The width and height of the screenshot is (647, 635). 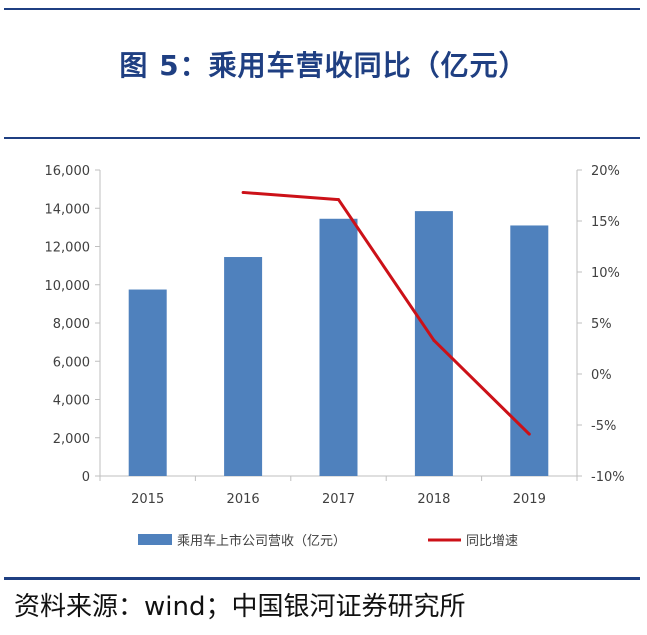 I want to click on right-axis-tick-label: 5%, so click(x=601, y=324).